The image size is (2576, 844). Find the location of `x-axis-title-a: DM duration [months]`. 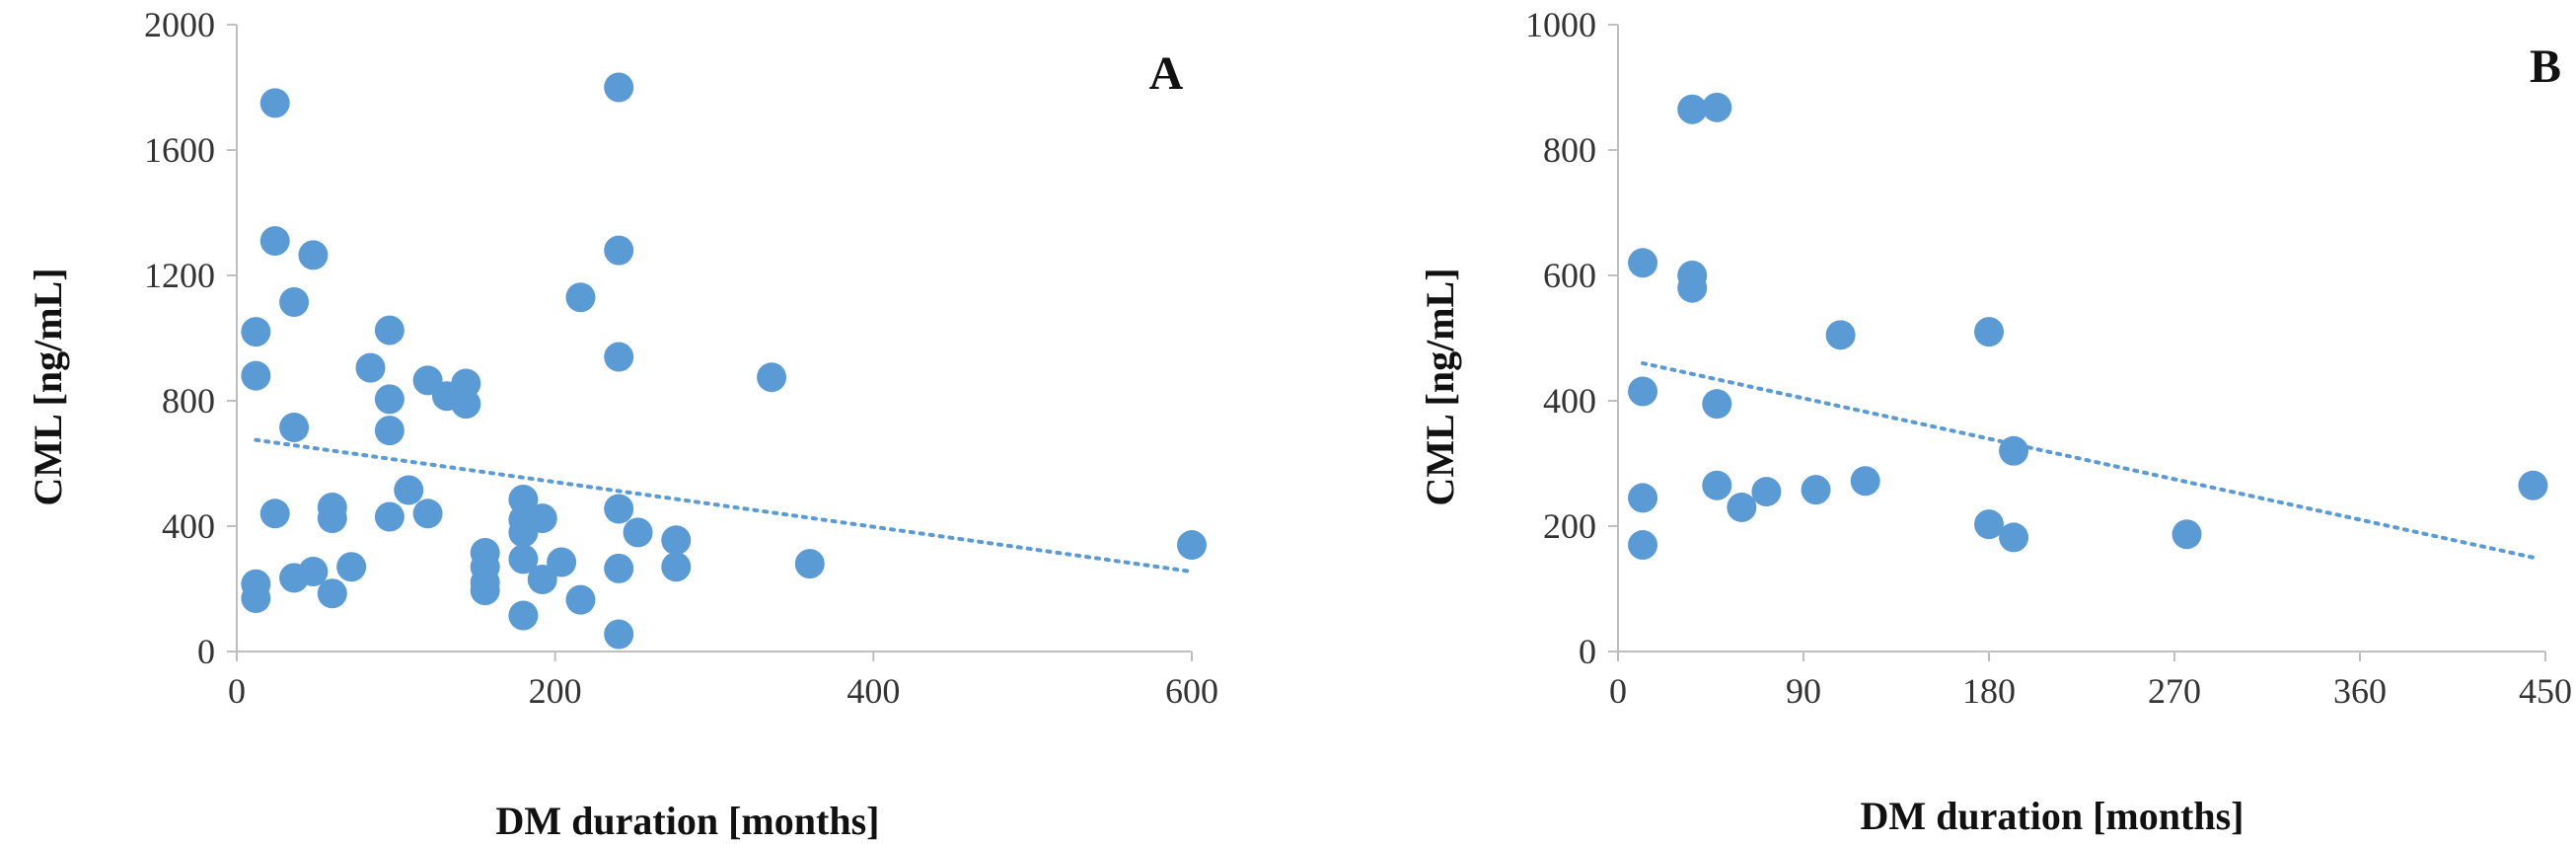

x-axis-title-a: DM duration [months] is located at coordinates (688, 821).